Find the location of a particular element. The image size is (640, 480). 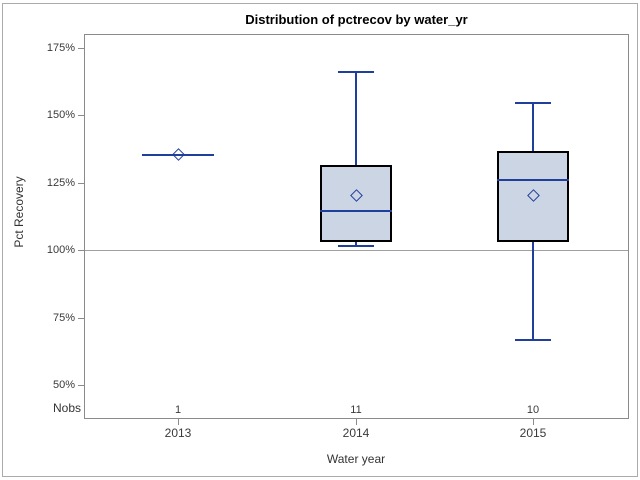

y-tick-label: 150% is located at coordinates (60, 115).